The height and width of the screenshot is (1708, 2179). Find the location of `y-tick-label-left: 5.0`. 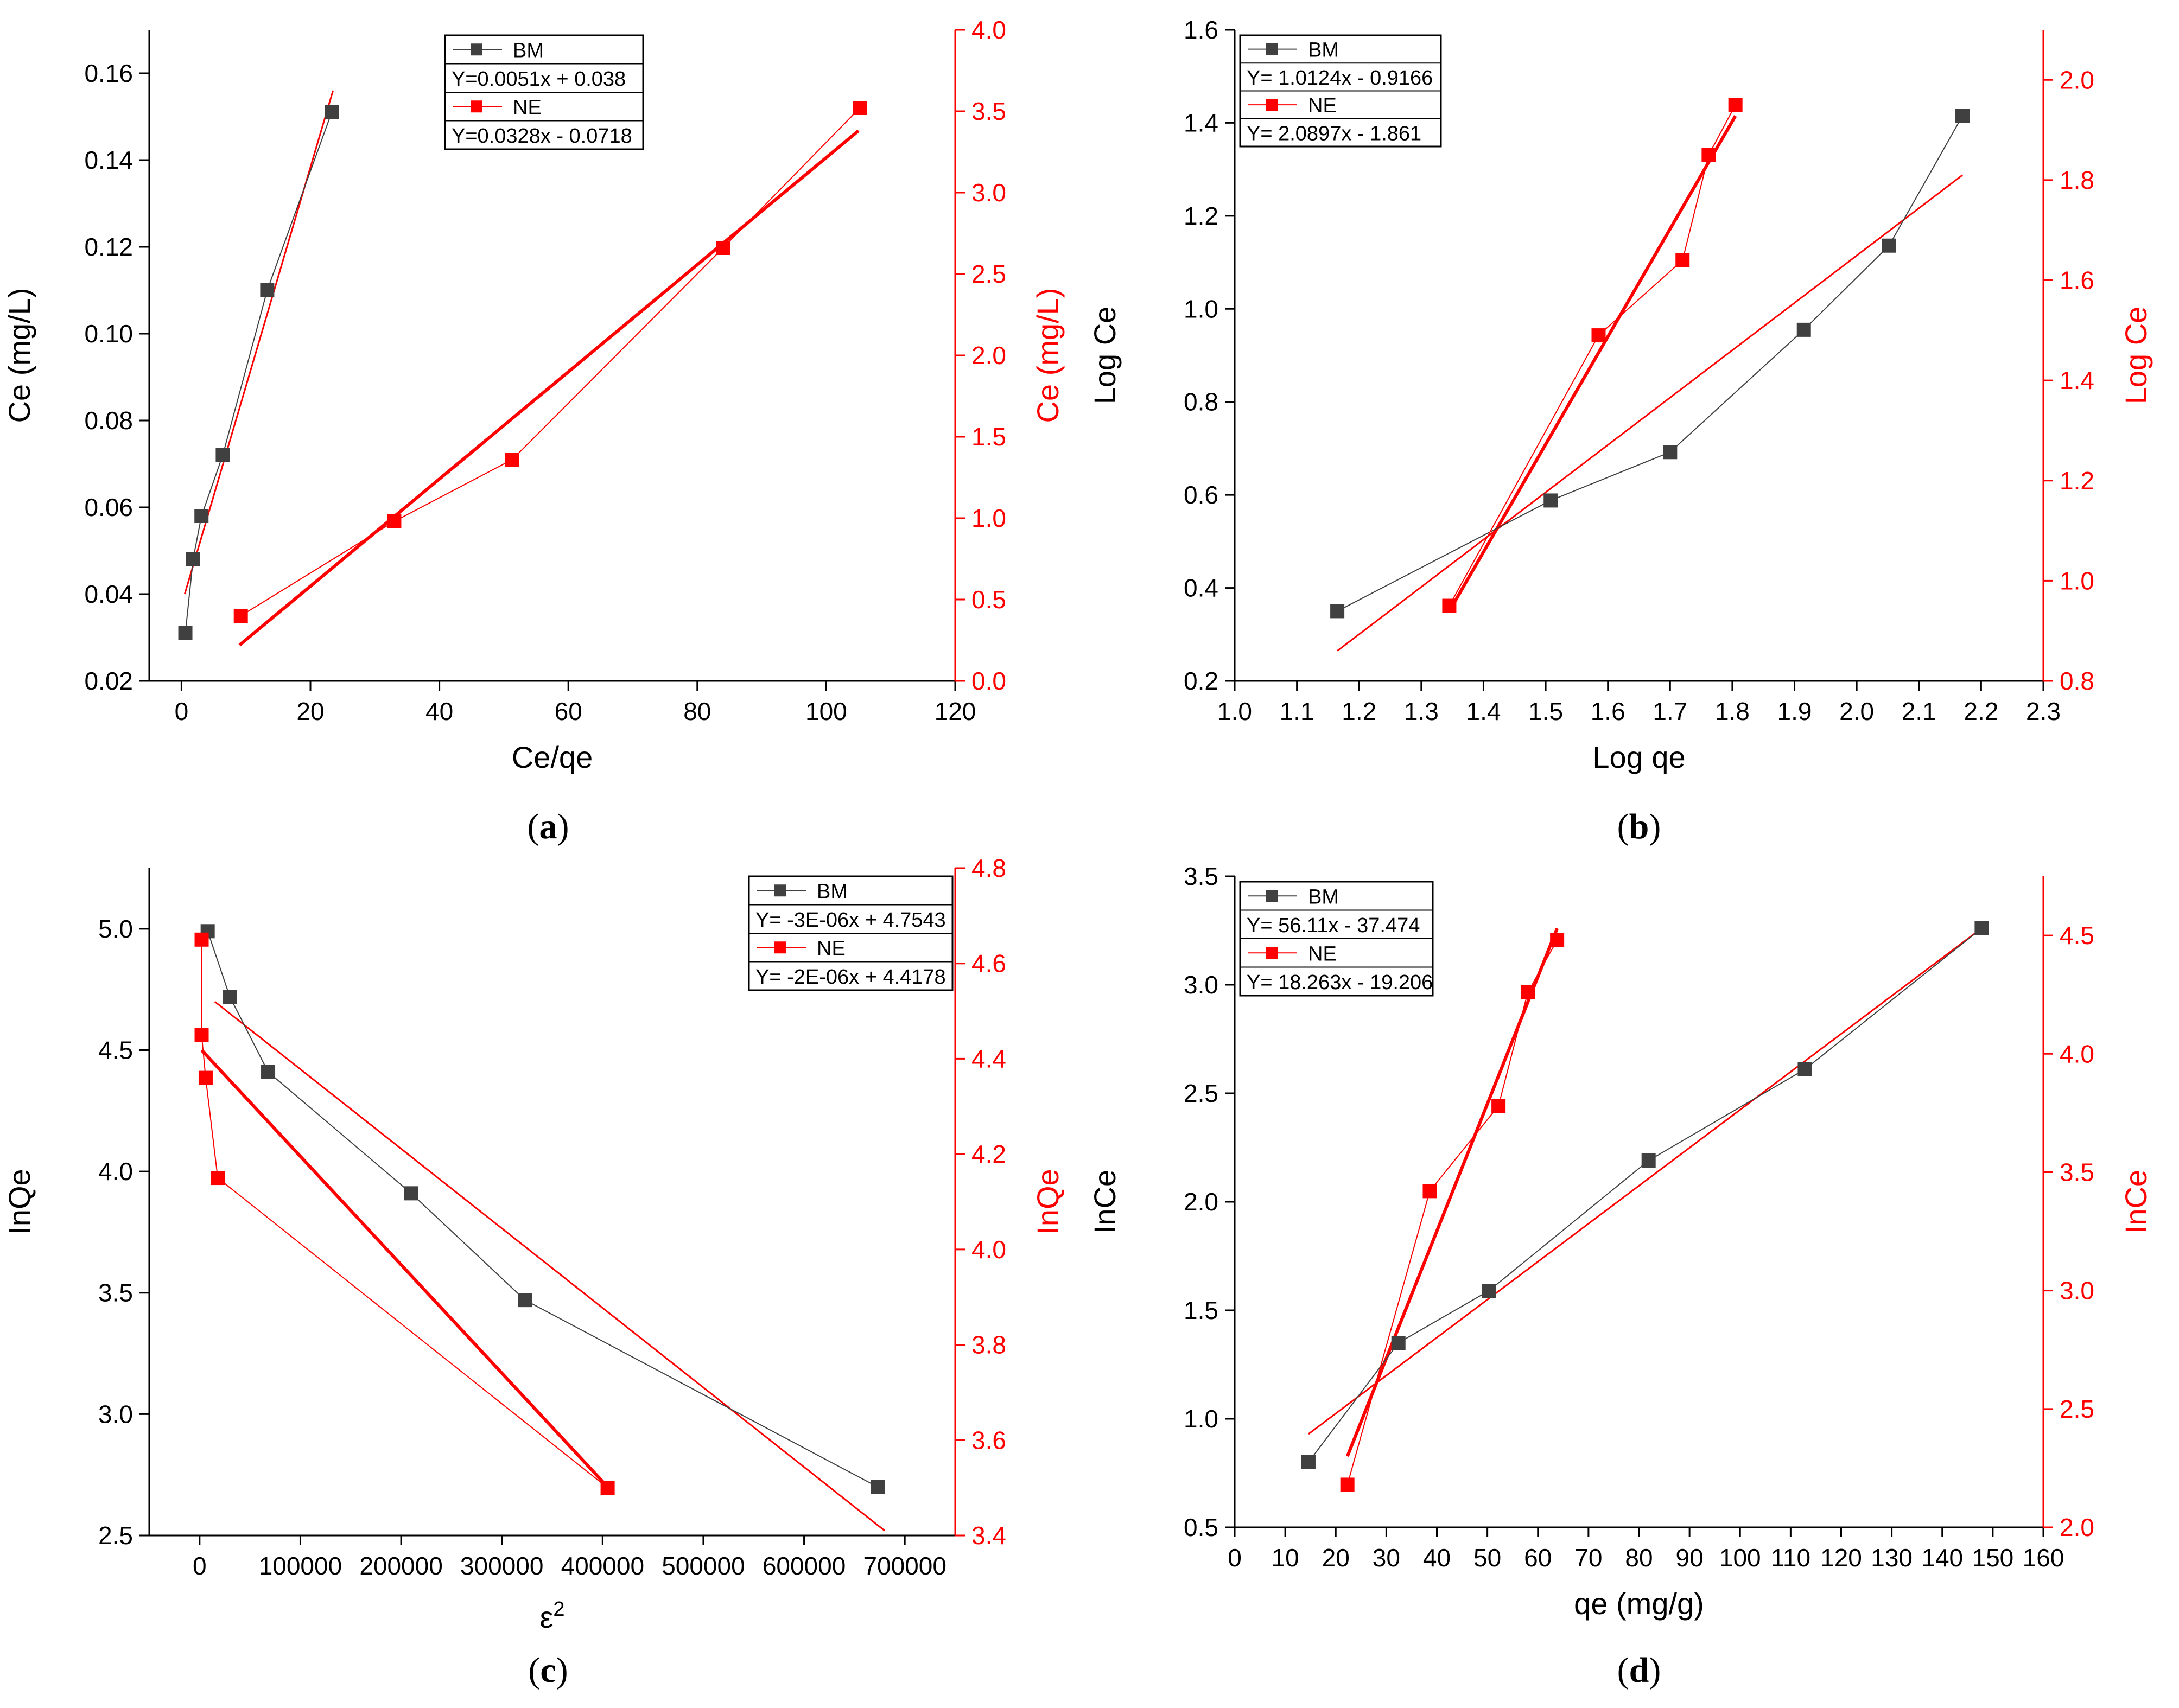

y-tick-label-left: 5.0 is located at coordinates (115, 929).